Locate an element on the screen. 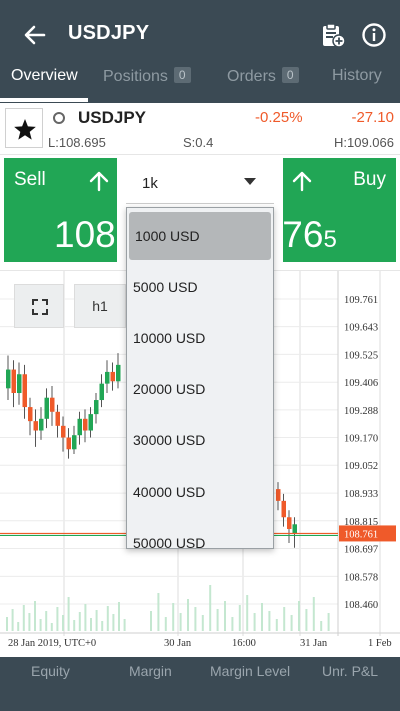 Image resolution: width=400 pixels, height=711 pixels. y-tick-label: 109.170 is located at coordinates (361, 439).